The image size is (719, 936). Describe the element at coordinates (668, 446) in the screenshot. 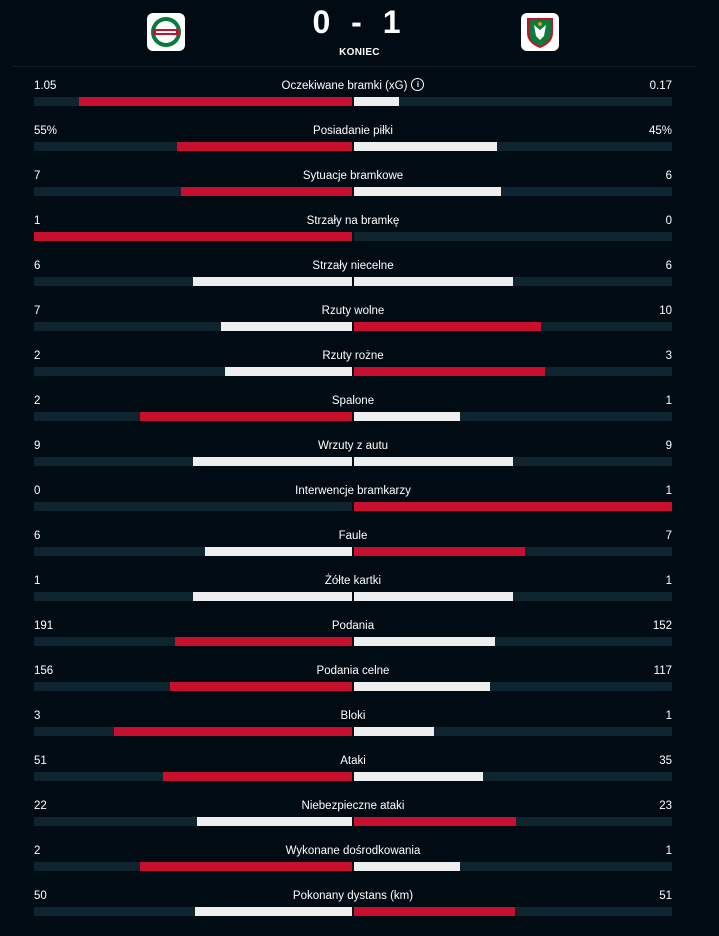

I see `stat-away-value: 9` at that location.